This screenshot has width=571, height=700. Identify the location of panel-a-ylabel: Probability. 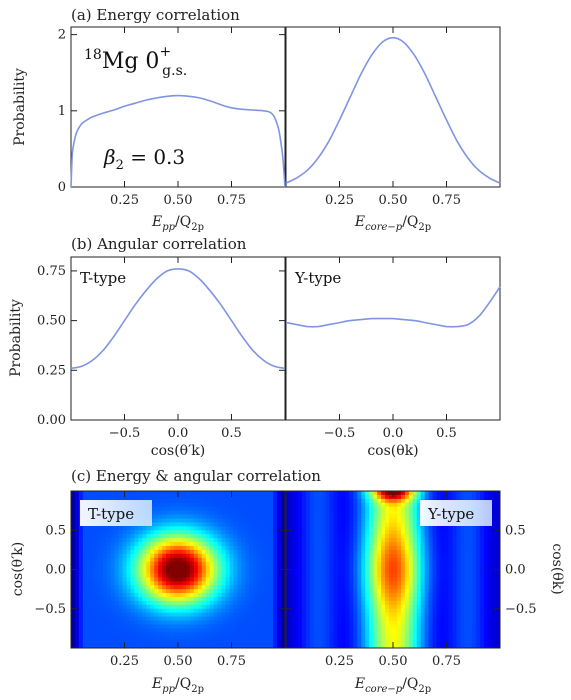
(20, 107).